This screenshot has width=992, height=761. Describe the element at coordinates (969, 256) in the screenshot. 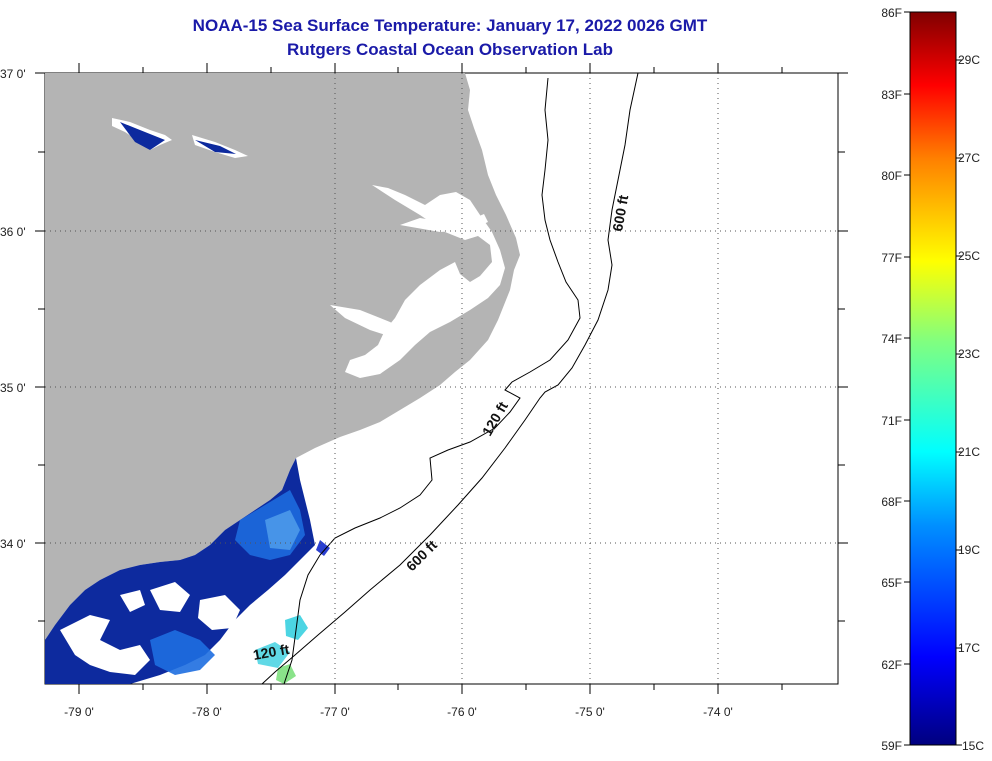

I see `colorbar-c-label: 25C` at that location.